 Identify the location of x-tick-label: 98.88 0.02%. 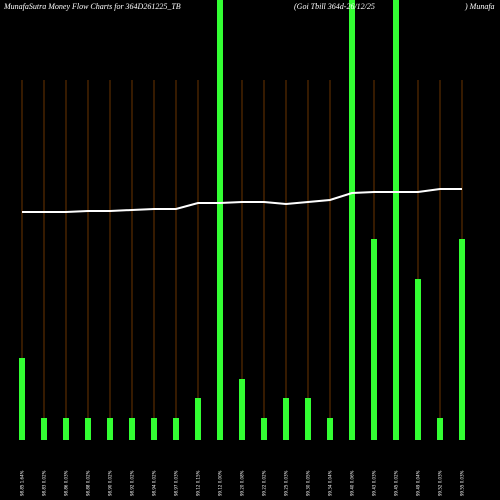
(88, 483).